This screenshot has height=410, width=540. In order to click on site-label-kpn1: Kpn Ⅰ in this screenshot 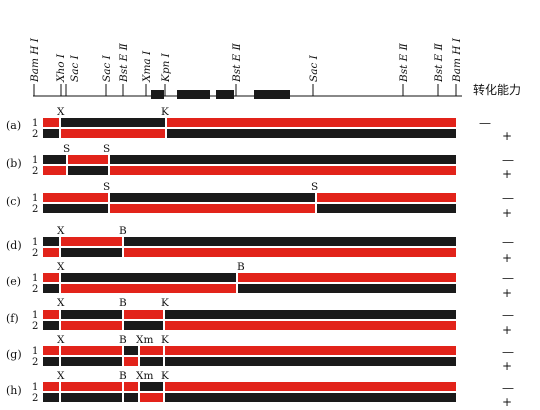, I will do `click(166, 67)`.